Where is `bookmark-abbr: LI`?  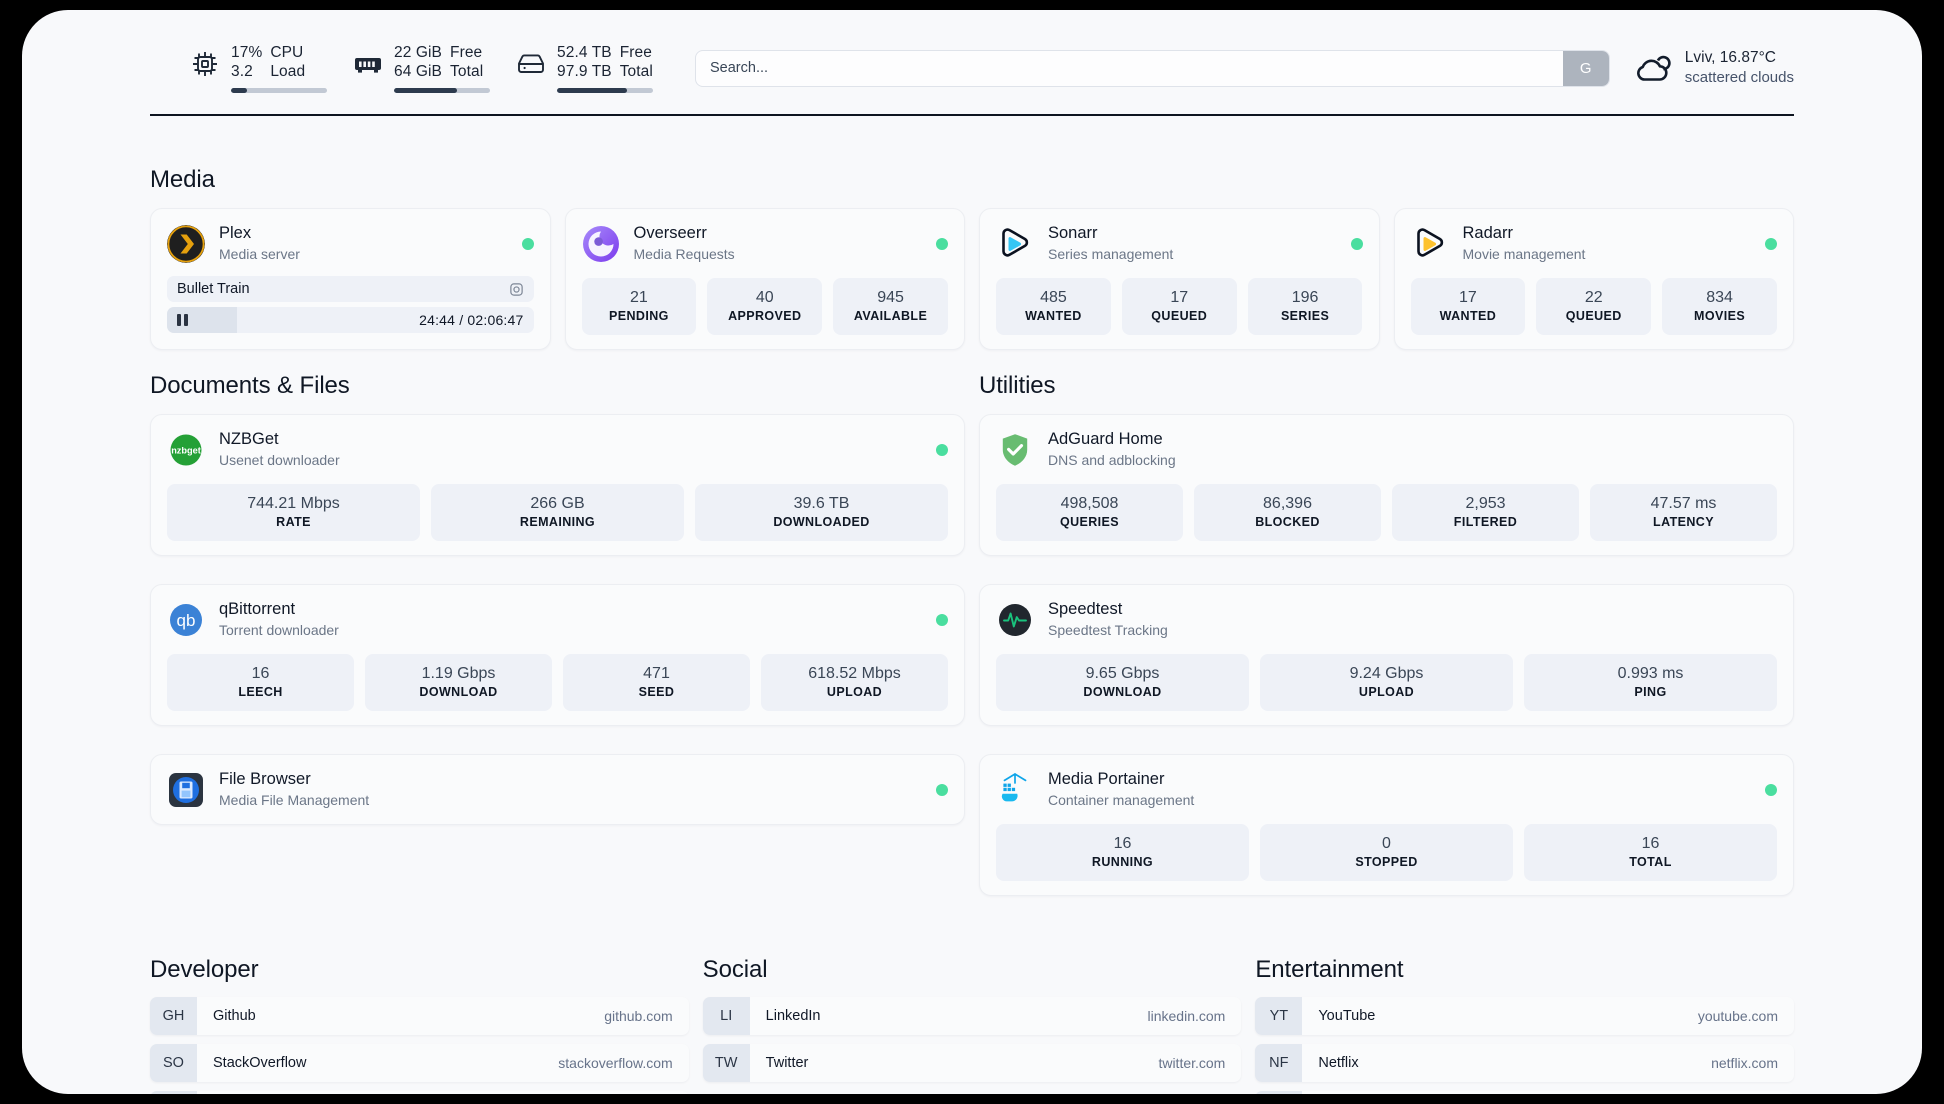
bookmark-abbr: LI is located at coordinates (726, 1016).